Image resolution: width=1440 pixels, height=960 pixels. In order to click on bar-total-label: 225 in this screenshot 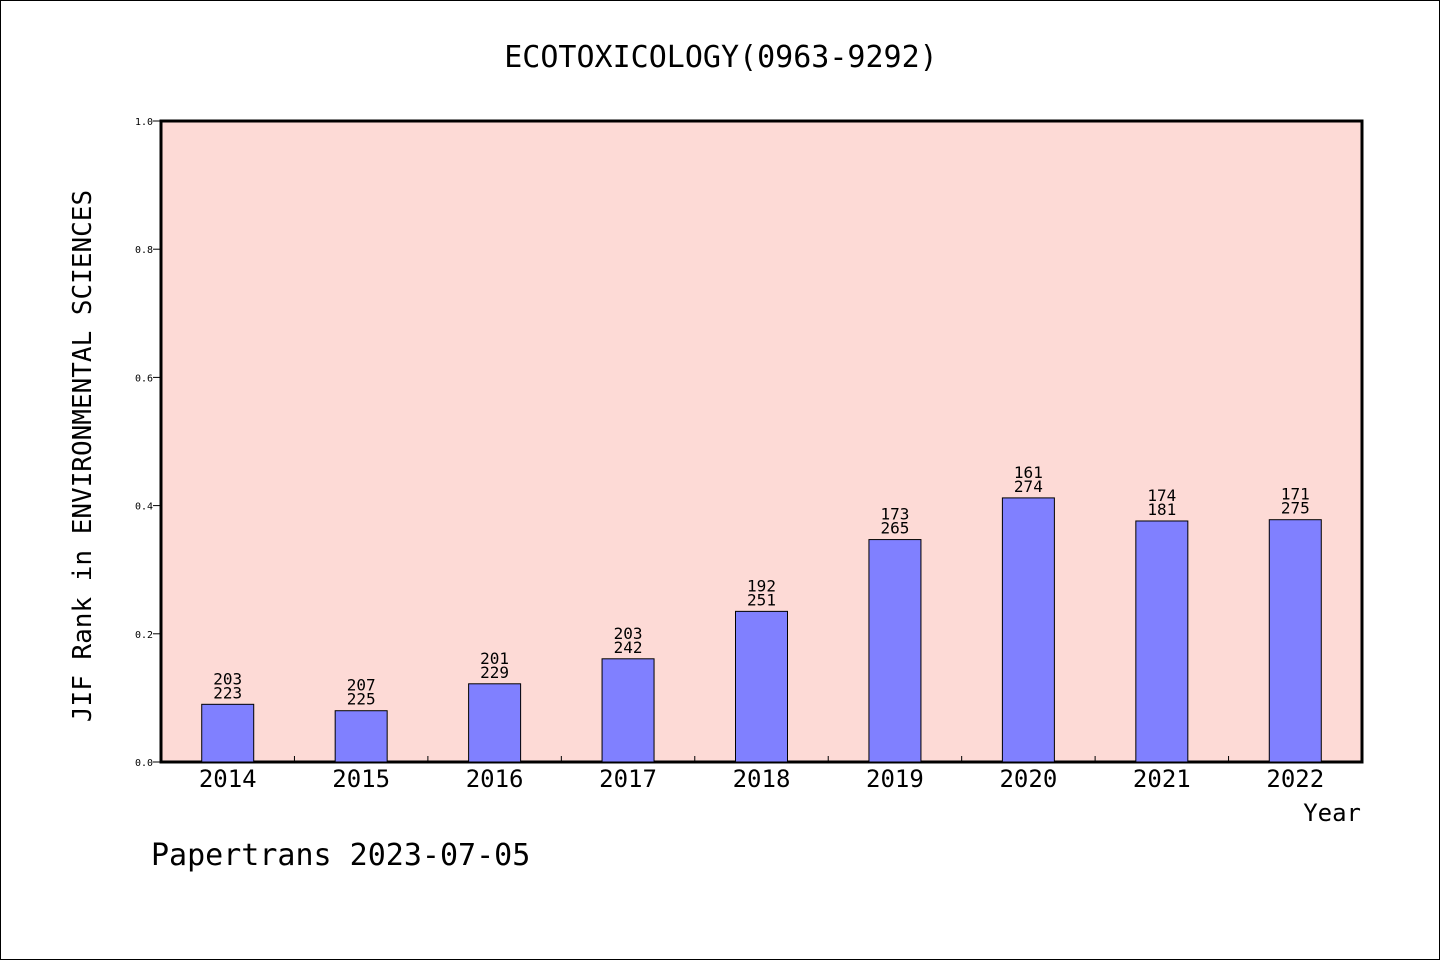, I will do `click(361, 699)`.